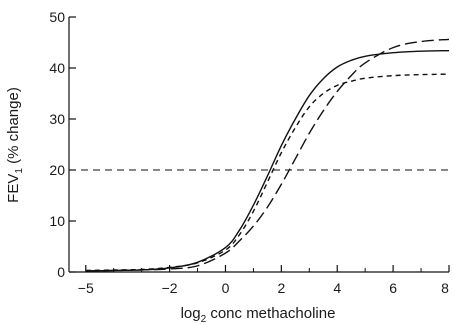 The image size is (453, 325). Describe the element at coordinates (57, 221) in the screenshot. I see `y-tick-label: 10` at that location.